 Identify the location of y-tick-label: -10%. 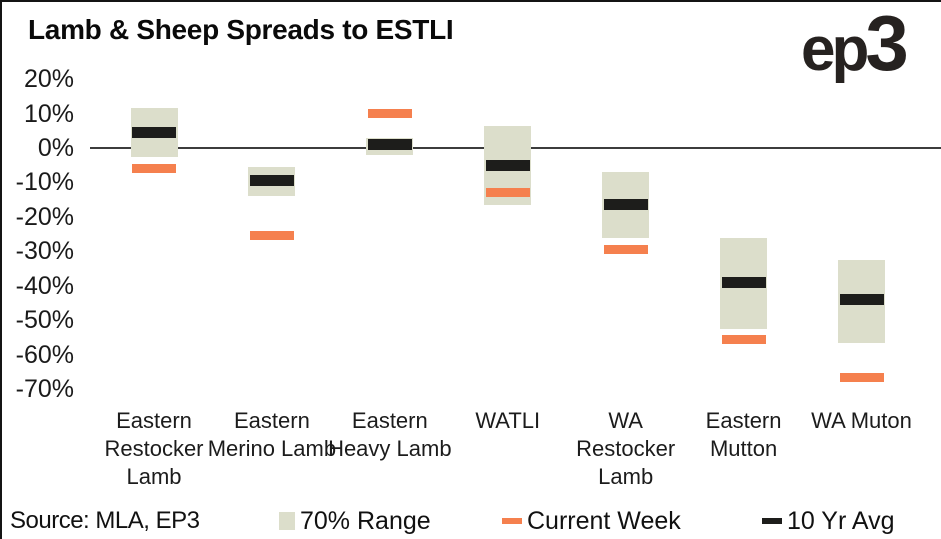
(44, 182).